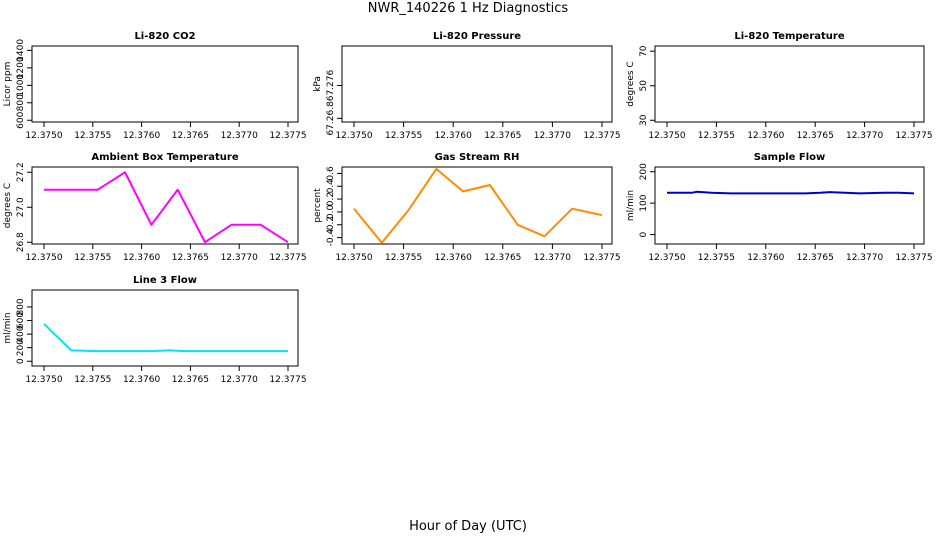 The width and height of the screenshot is (936, 540). Describe the element at coordinates (164, 36) in the screenshot. I see `panel-title: Li-820 CO2` at that location.